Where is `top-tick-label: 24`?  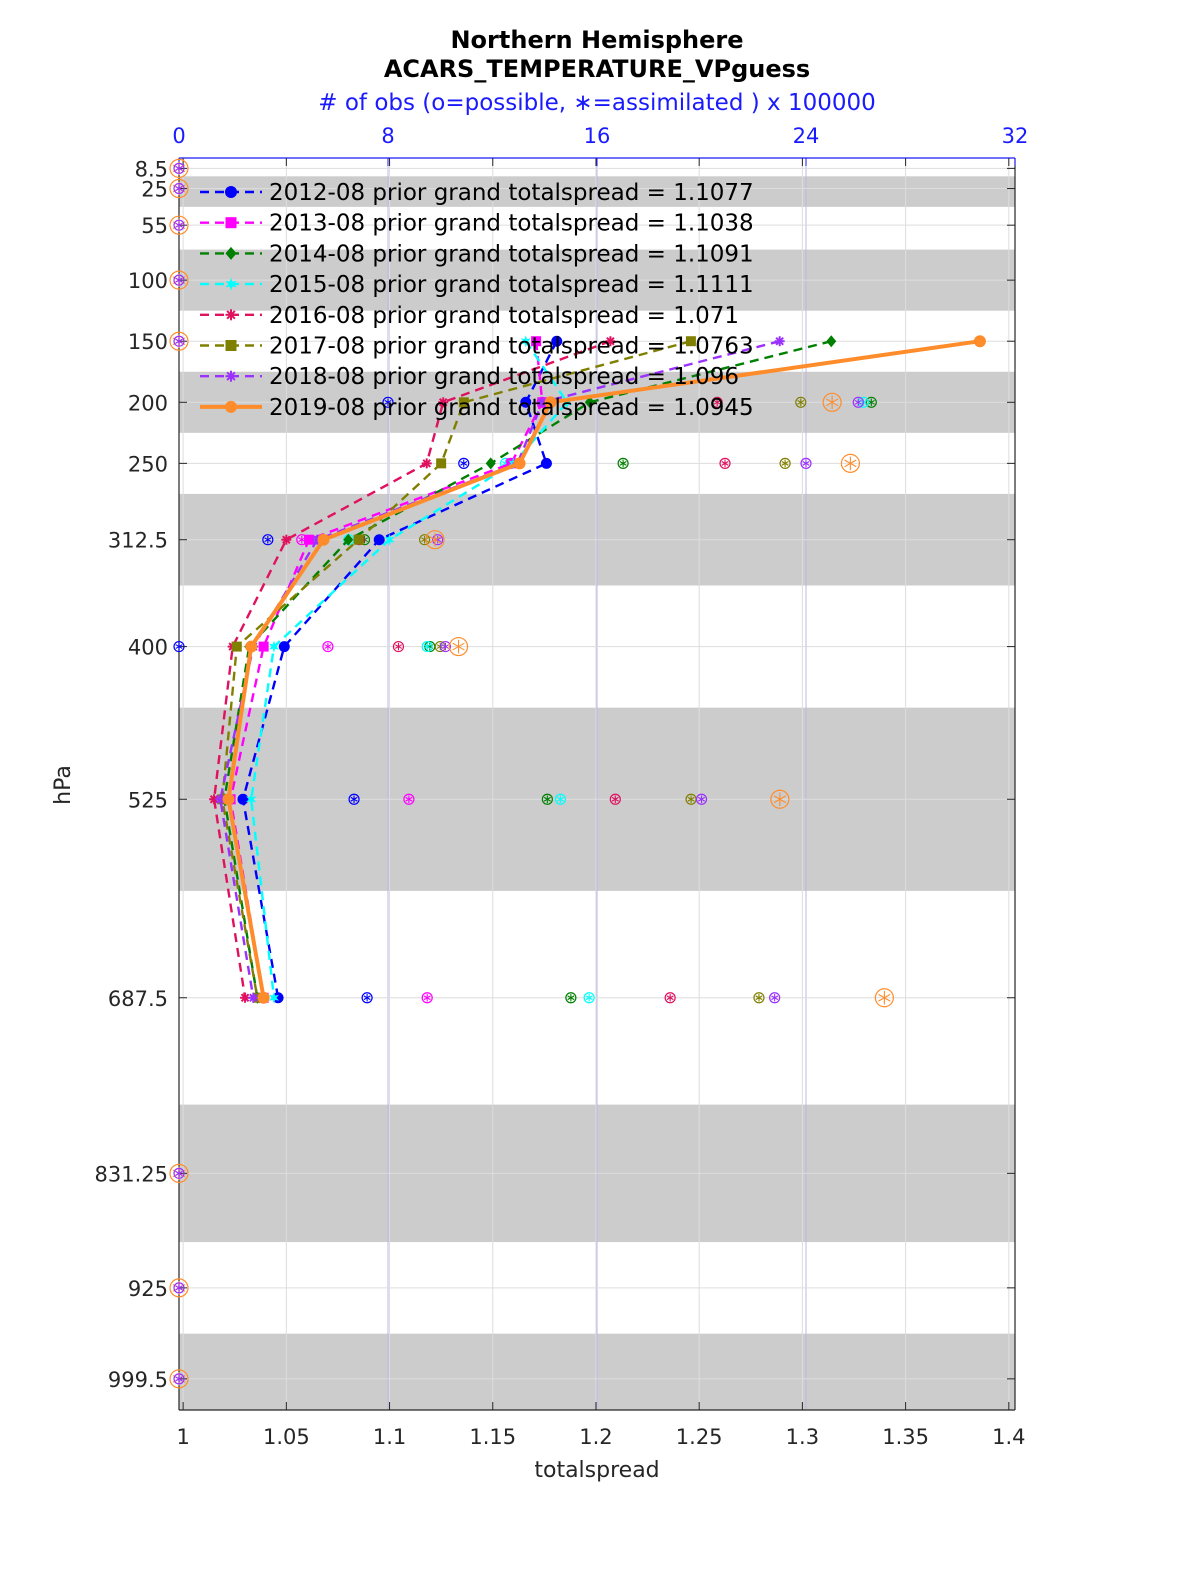 top-tick-label: 24 is located at coordinates (806, 136).